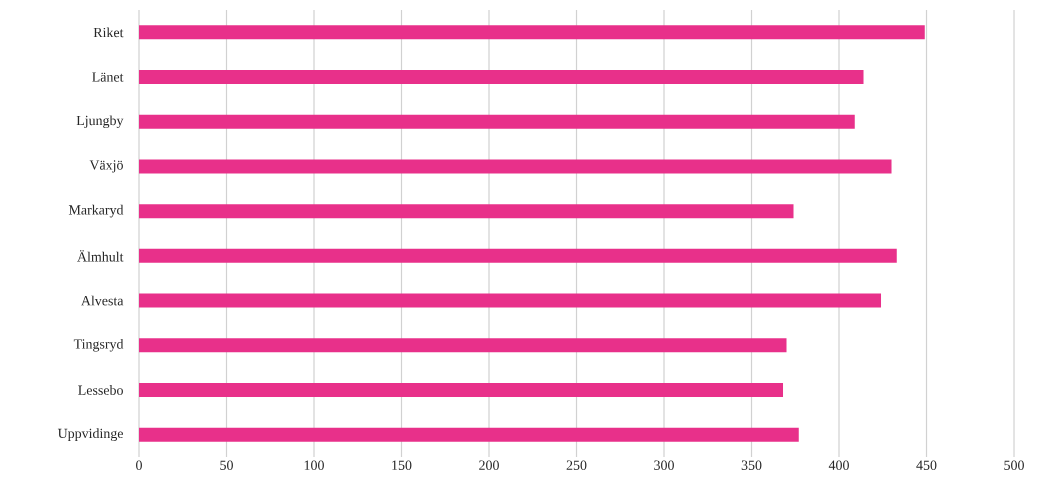 The height and width of the screenshot is (487, 1039). What do you see at coordinates (102, 300) in the screenshot?
I see `y-tick-label: Alvesta` at bounding box center [102, 300].